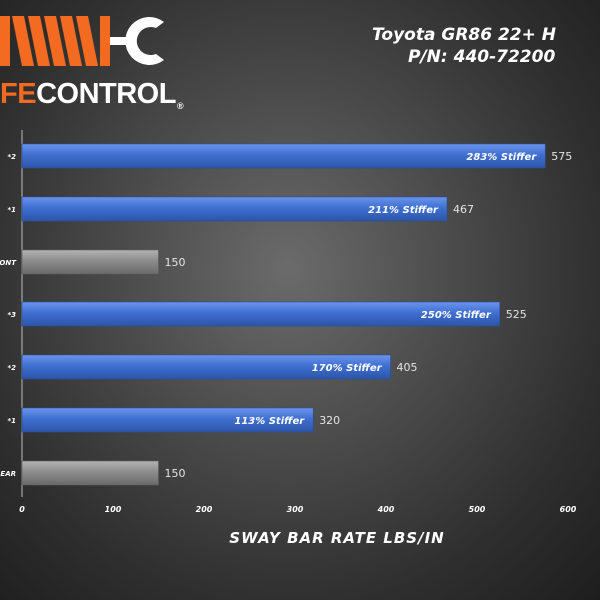 Image resolution: width=600 pixels, height=600 pixels. Describe the element at coordinates (180, 106) in the screenshot. I see `brand-registered-mark: ®` at that location.